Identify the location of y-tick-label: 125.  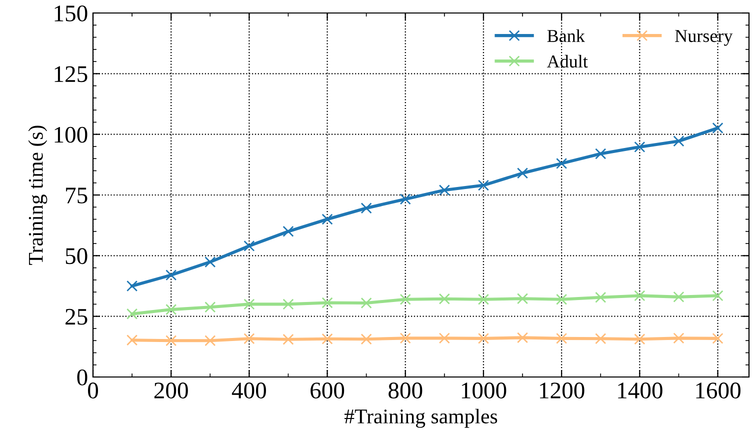
(71, 74).